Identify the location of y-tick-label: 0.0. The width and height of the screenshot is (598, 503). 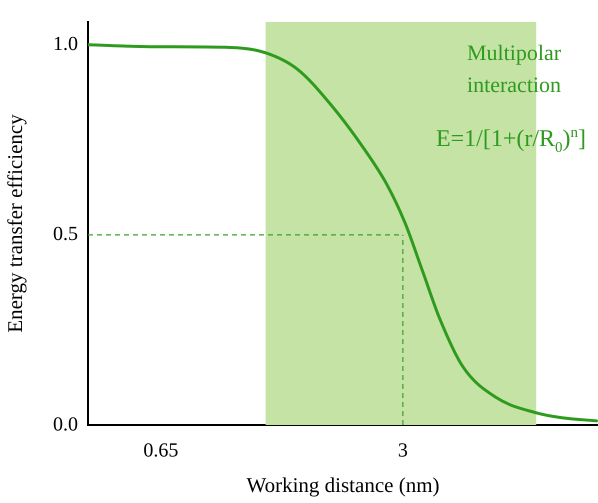
(65, 424).